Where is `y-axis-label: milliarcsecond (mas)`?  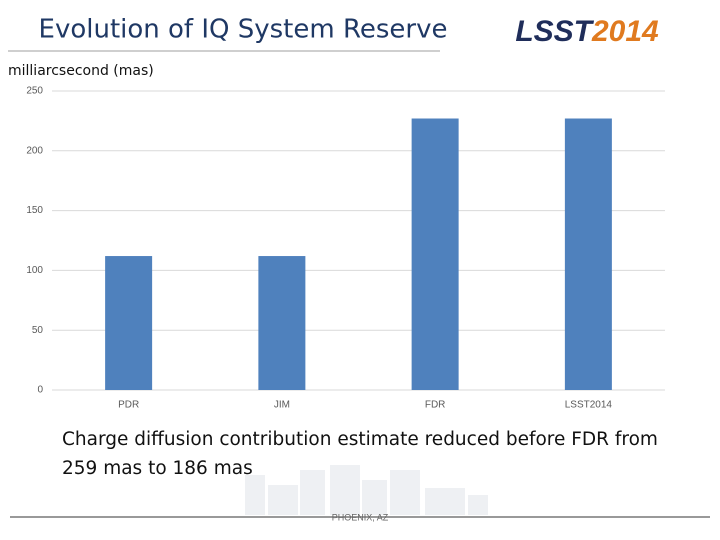
y-axis-label: milliarcsecond (mas) is located at coordinates (81, 71).